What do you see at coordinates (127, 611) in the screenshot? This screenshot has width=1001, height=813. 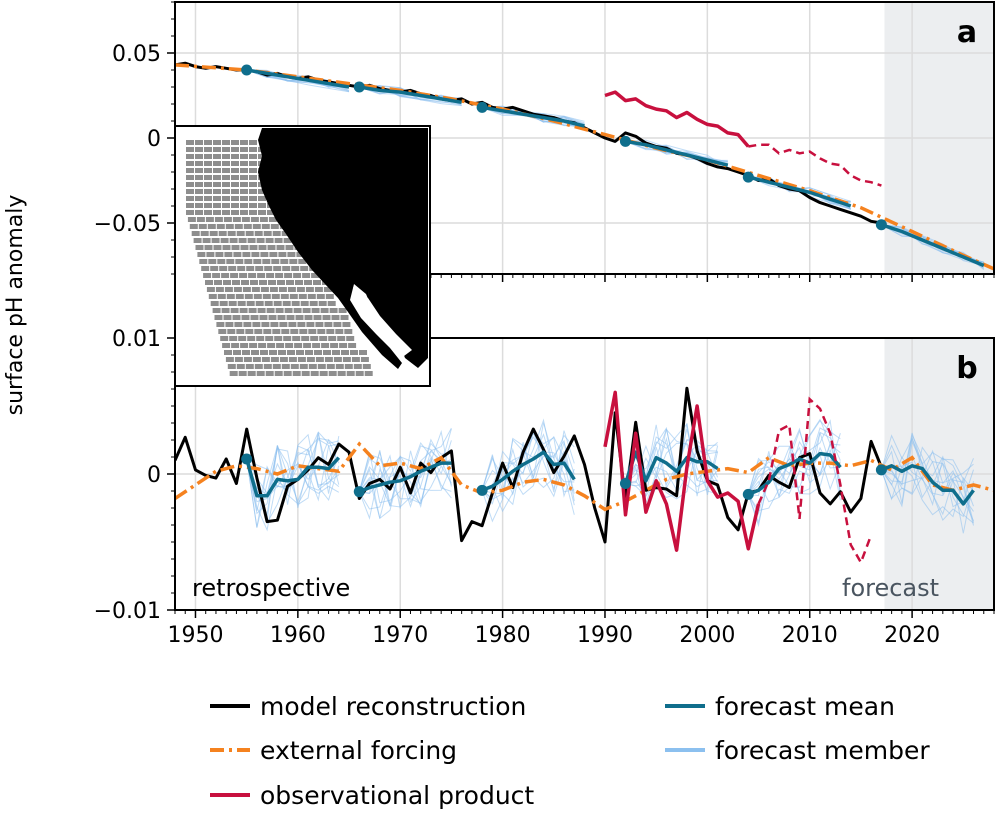 I see `y-tick-label: −0.01` at bounding box center [127, 611].